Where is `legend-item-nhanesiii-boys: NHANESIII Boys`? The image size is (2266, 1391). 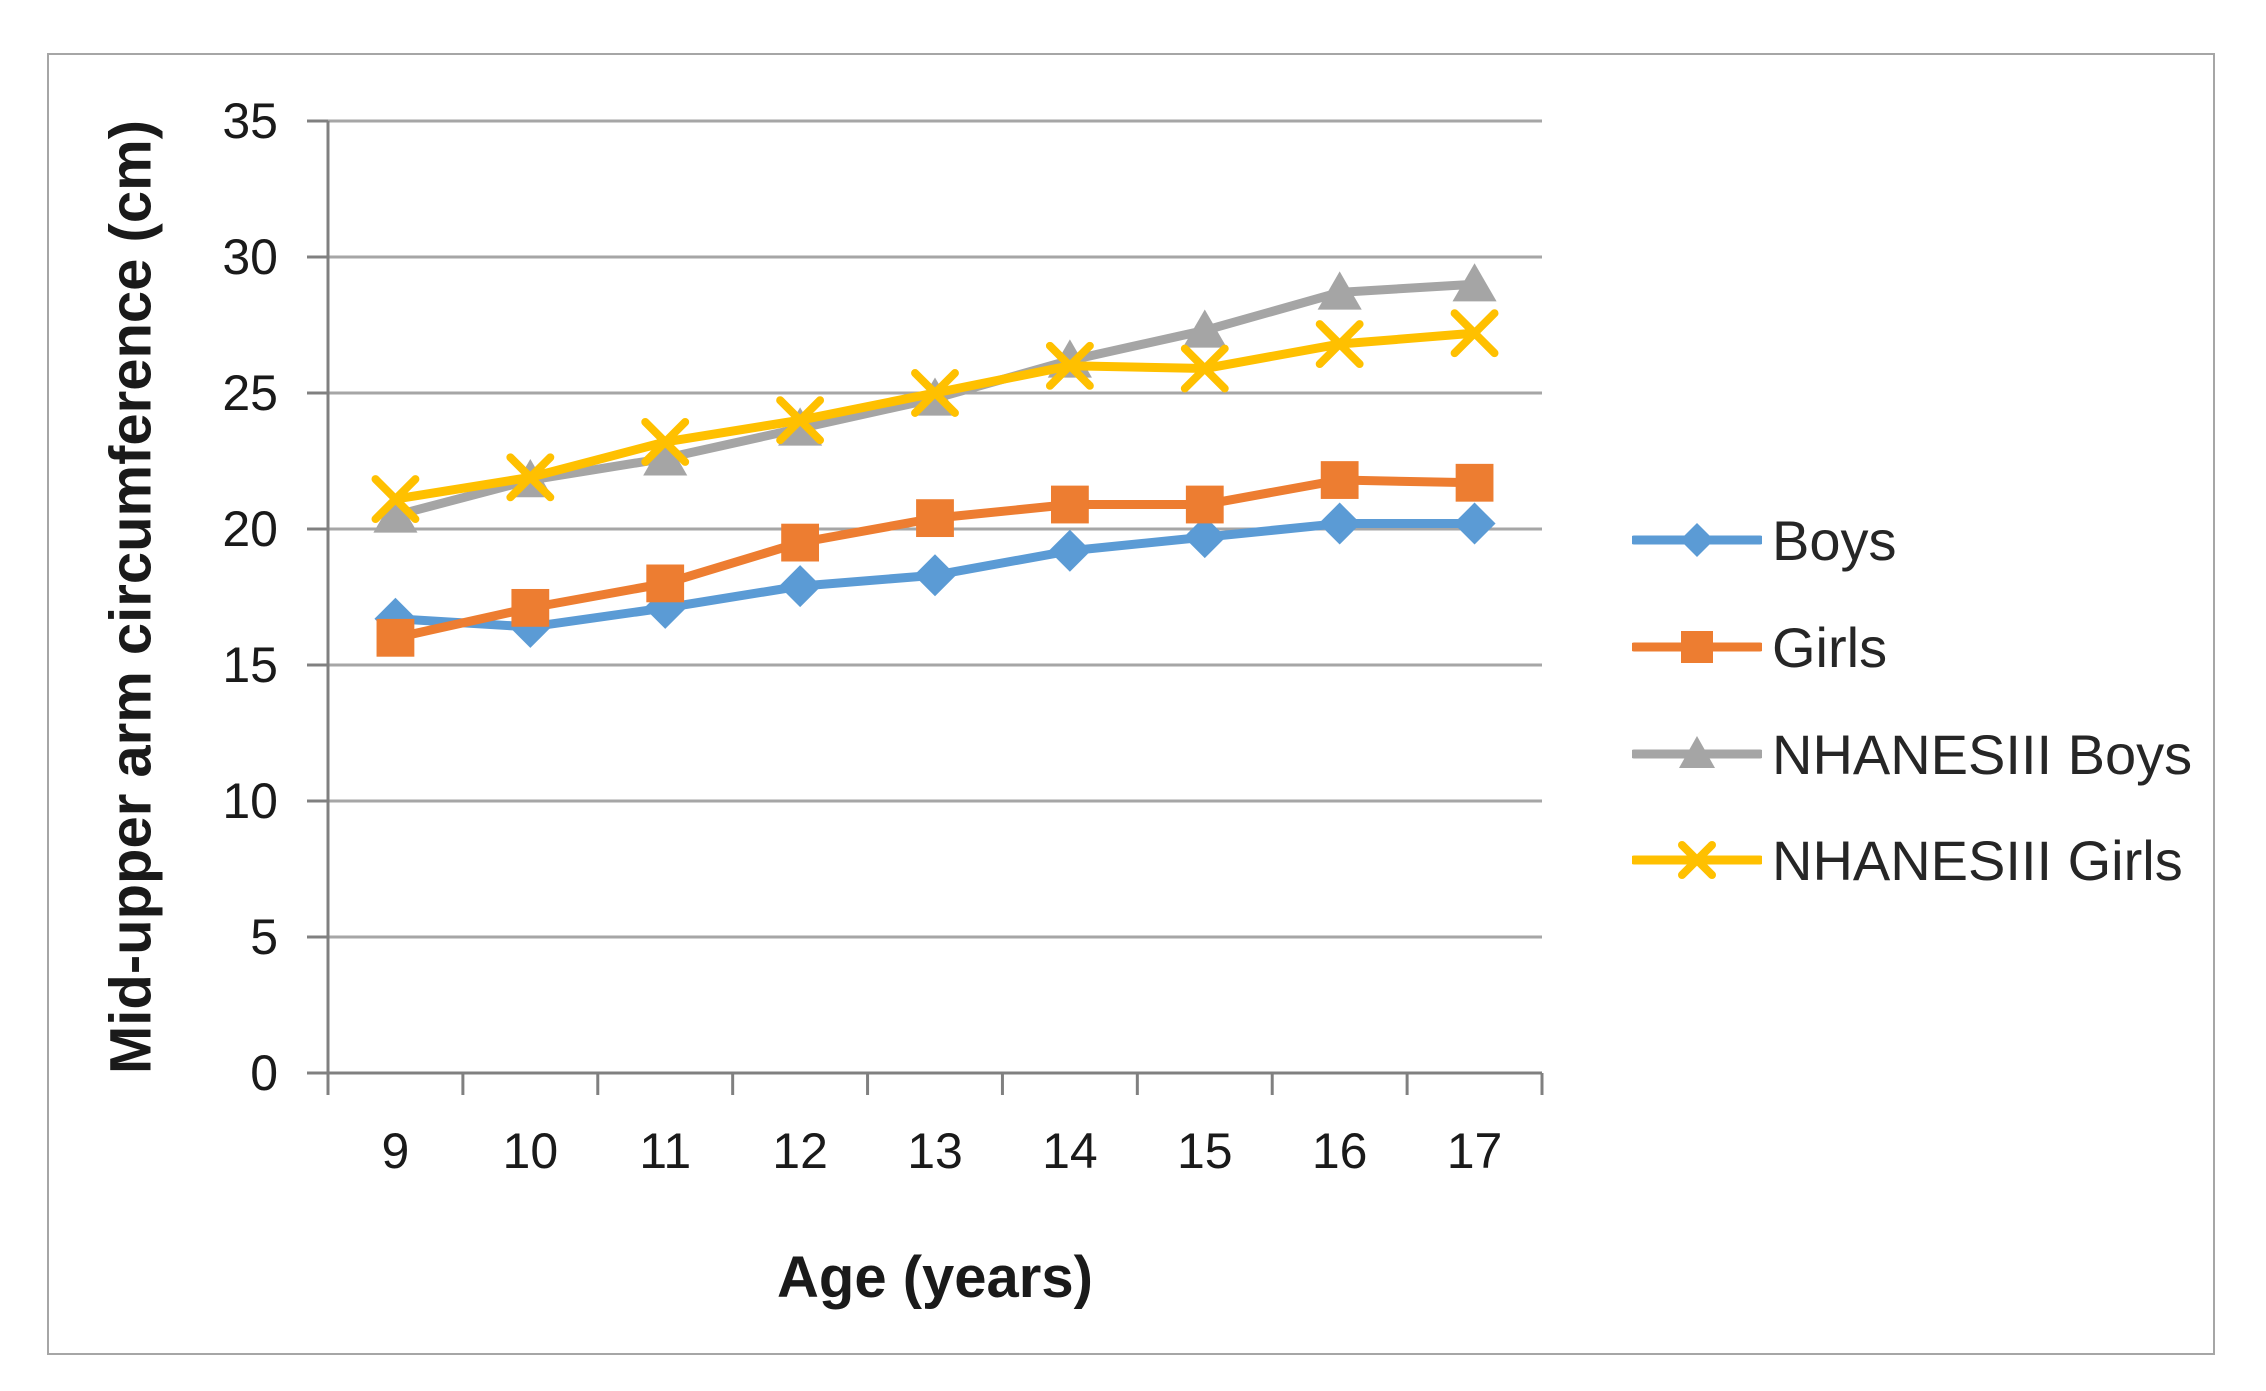 legend-item-nhanesiii-boys: NHANESIII Boys is located at coordinates (1912, 754).